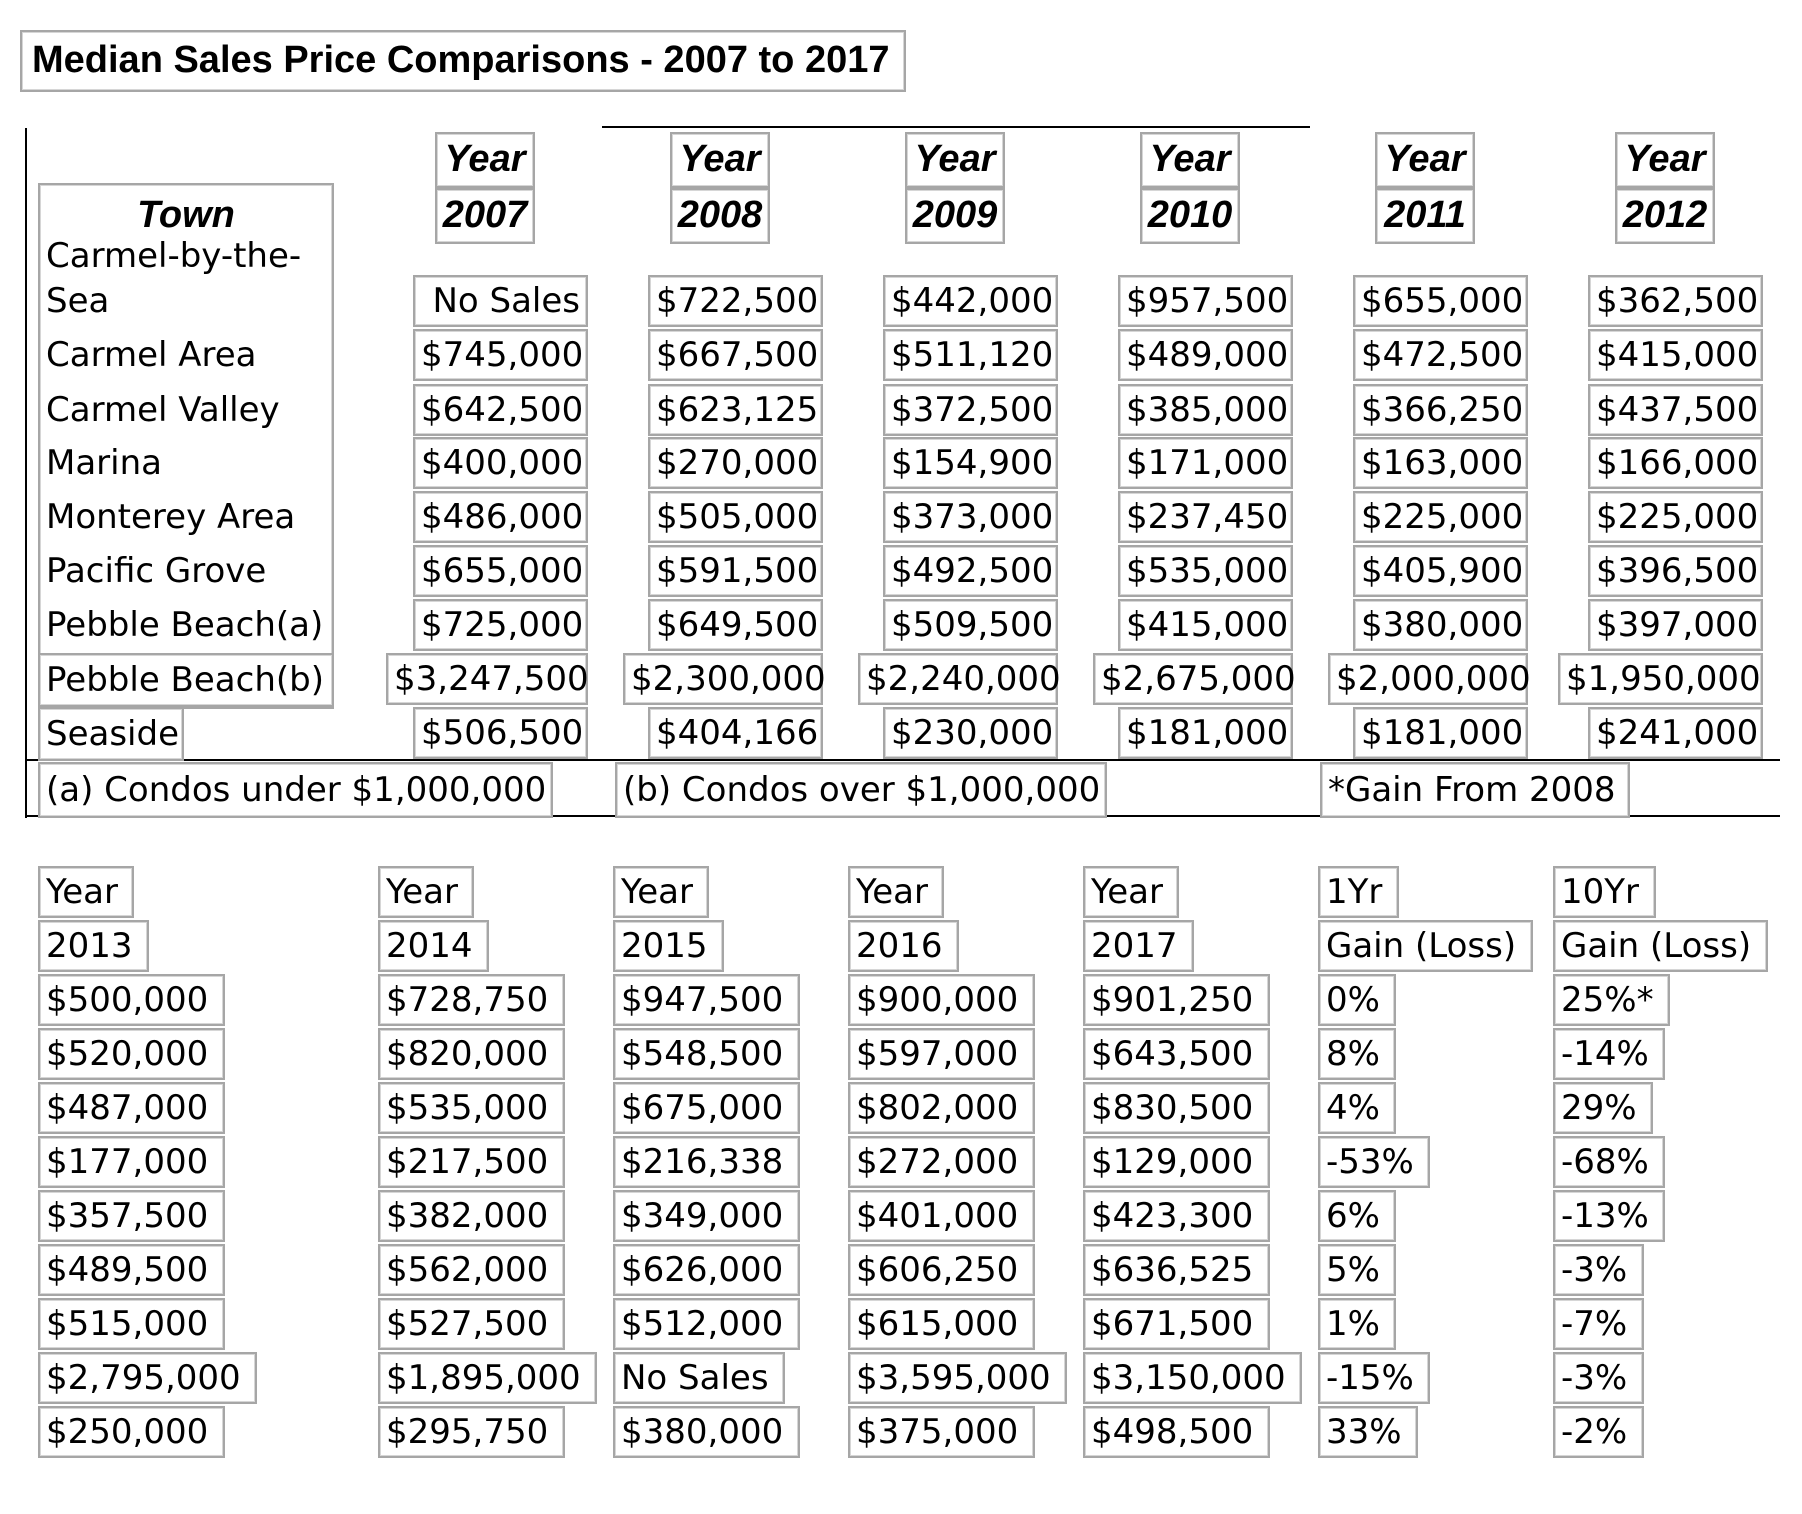 The width and height of the screenshot is (1802, 1514). Describe the element at coordinates (706, 1216) in the screenshot. I see `bottom-value-cell: $349,000` at that location.